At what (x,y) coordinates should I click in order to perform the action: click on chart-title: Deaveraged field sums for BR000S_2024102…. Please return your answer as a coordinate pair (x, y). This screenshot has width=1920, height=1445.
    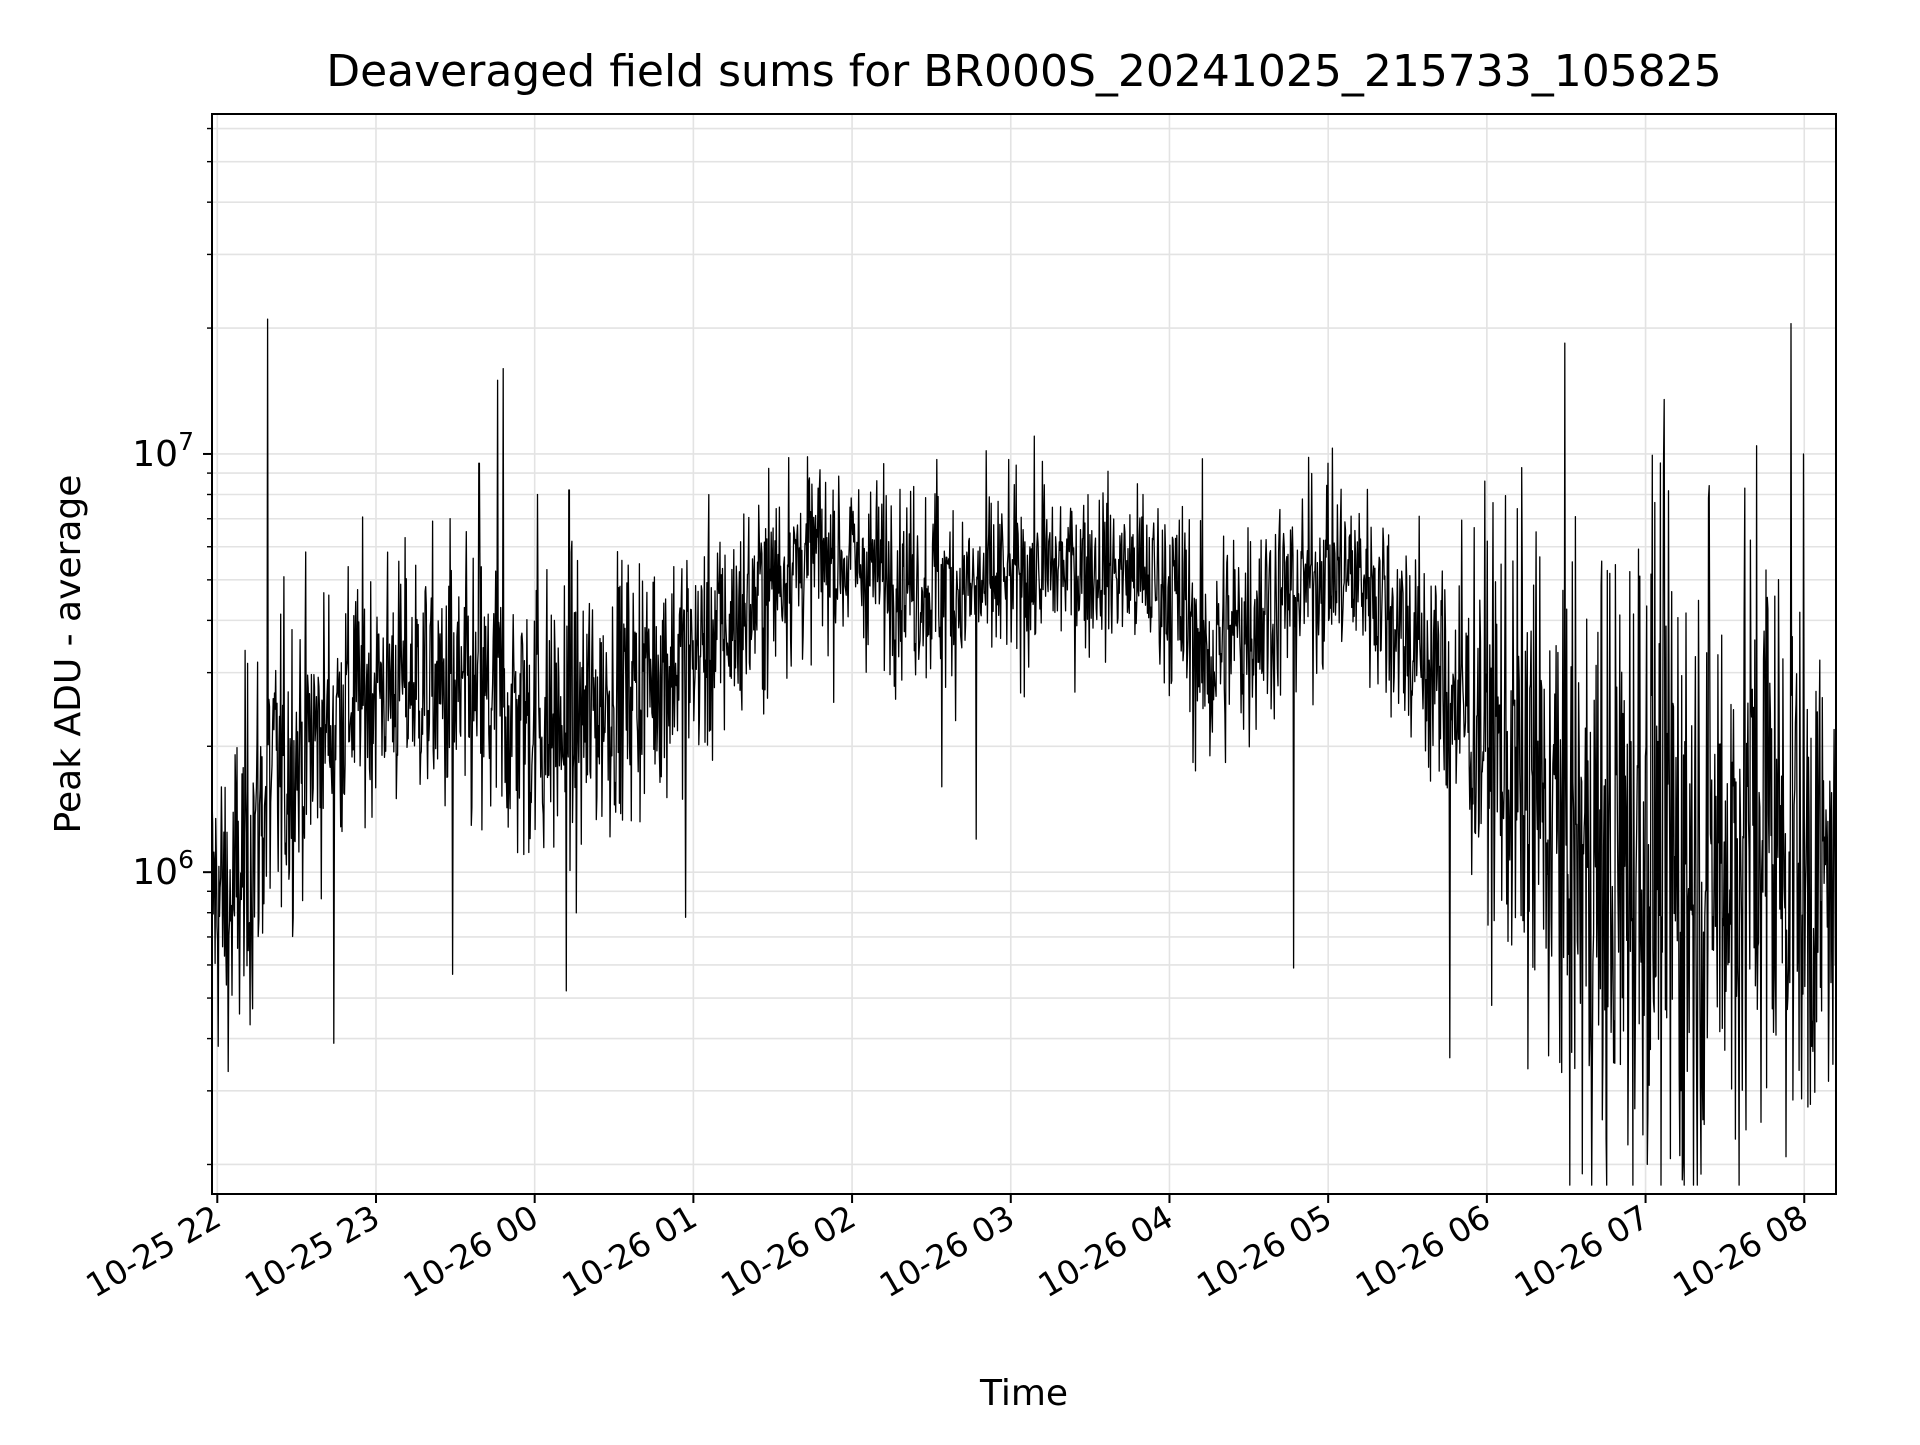
    Looking at the image, I should click on (1024, 71).